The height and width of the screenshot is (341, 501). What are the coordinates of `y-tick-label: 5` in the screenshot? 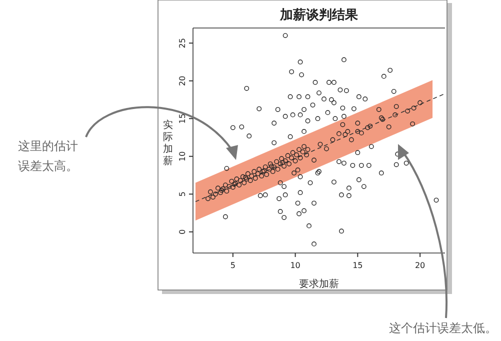 It's located at (182, 194).